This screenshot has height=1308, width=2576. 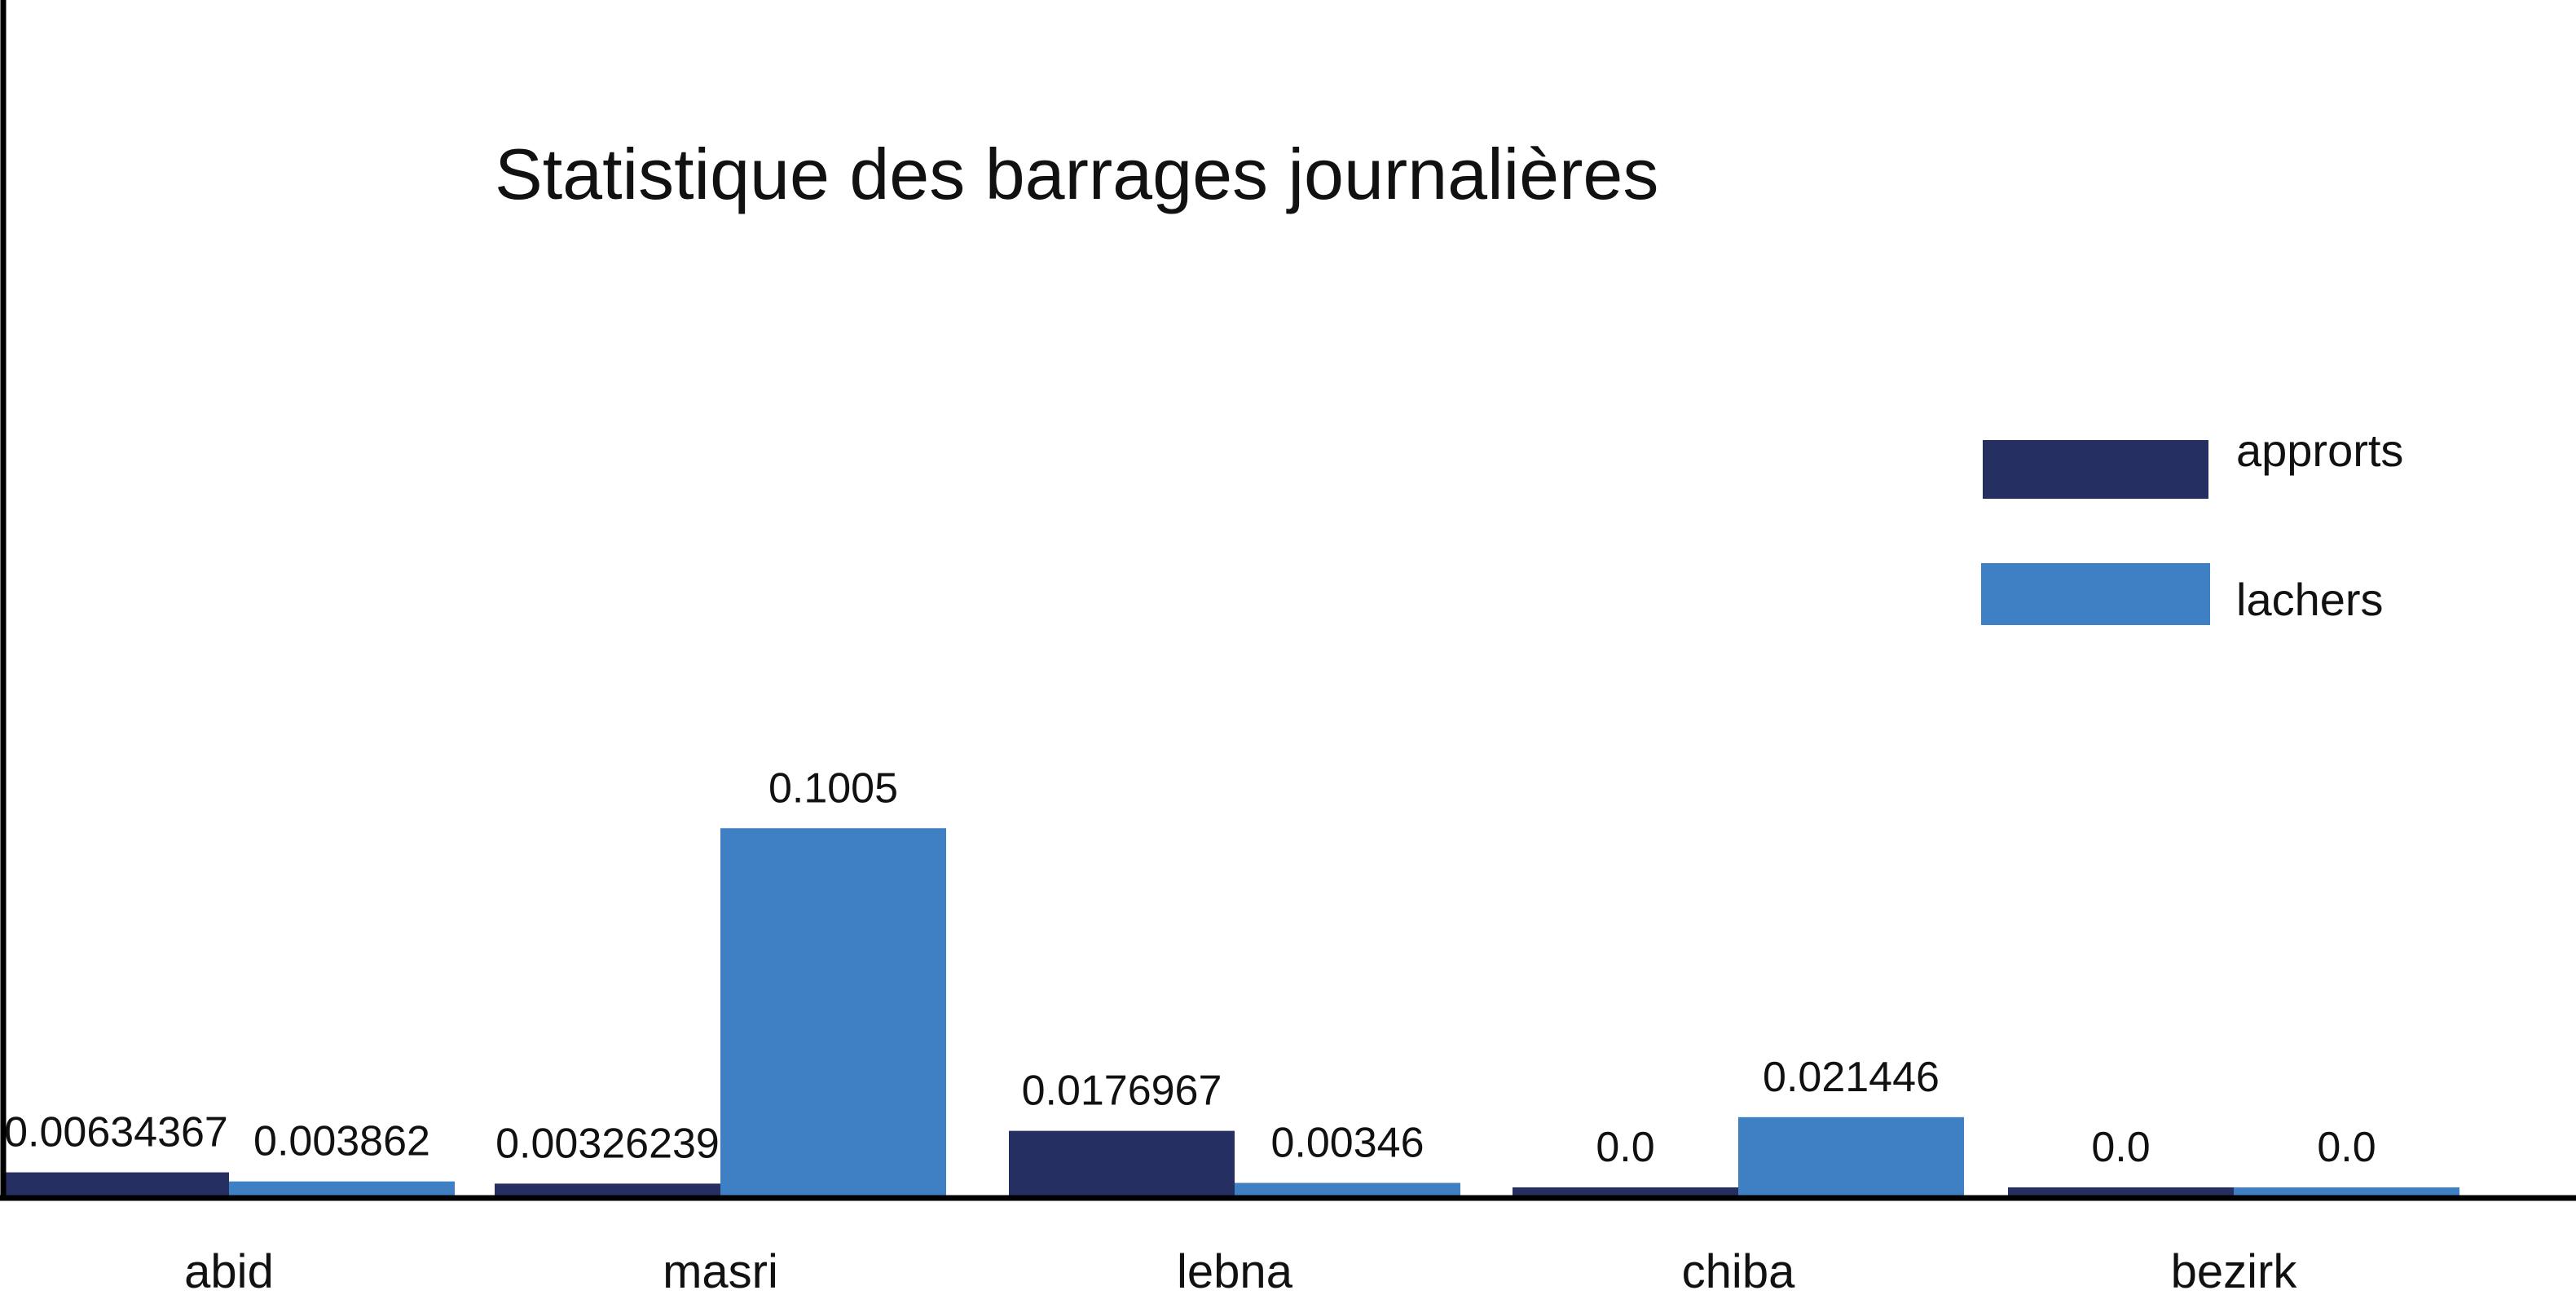 What do you see at coordinates (2319, 451) in the screenshot?
I see `legend-label-approrts: approrts` at bounding box center [2319, 451].